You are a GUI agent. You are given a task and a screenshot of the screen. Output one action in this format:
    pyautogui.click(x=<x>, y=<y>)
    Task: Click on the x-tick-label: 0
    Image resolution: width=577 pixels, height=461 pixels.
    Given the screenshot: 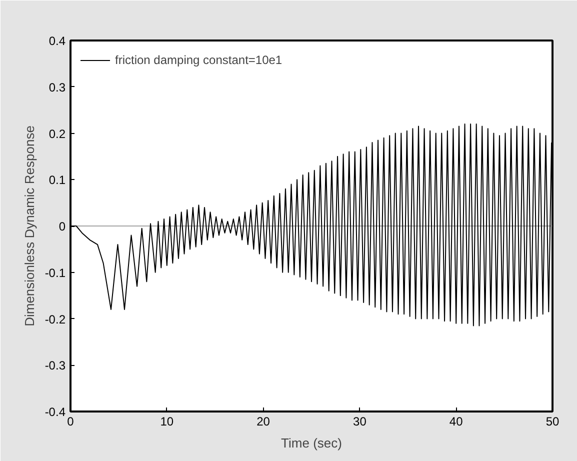 What is the action you would take?
    pyautogui.click(x=70, y=421)
    